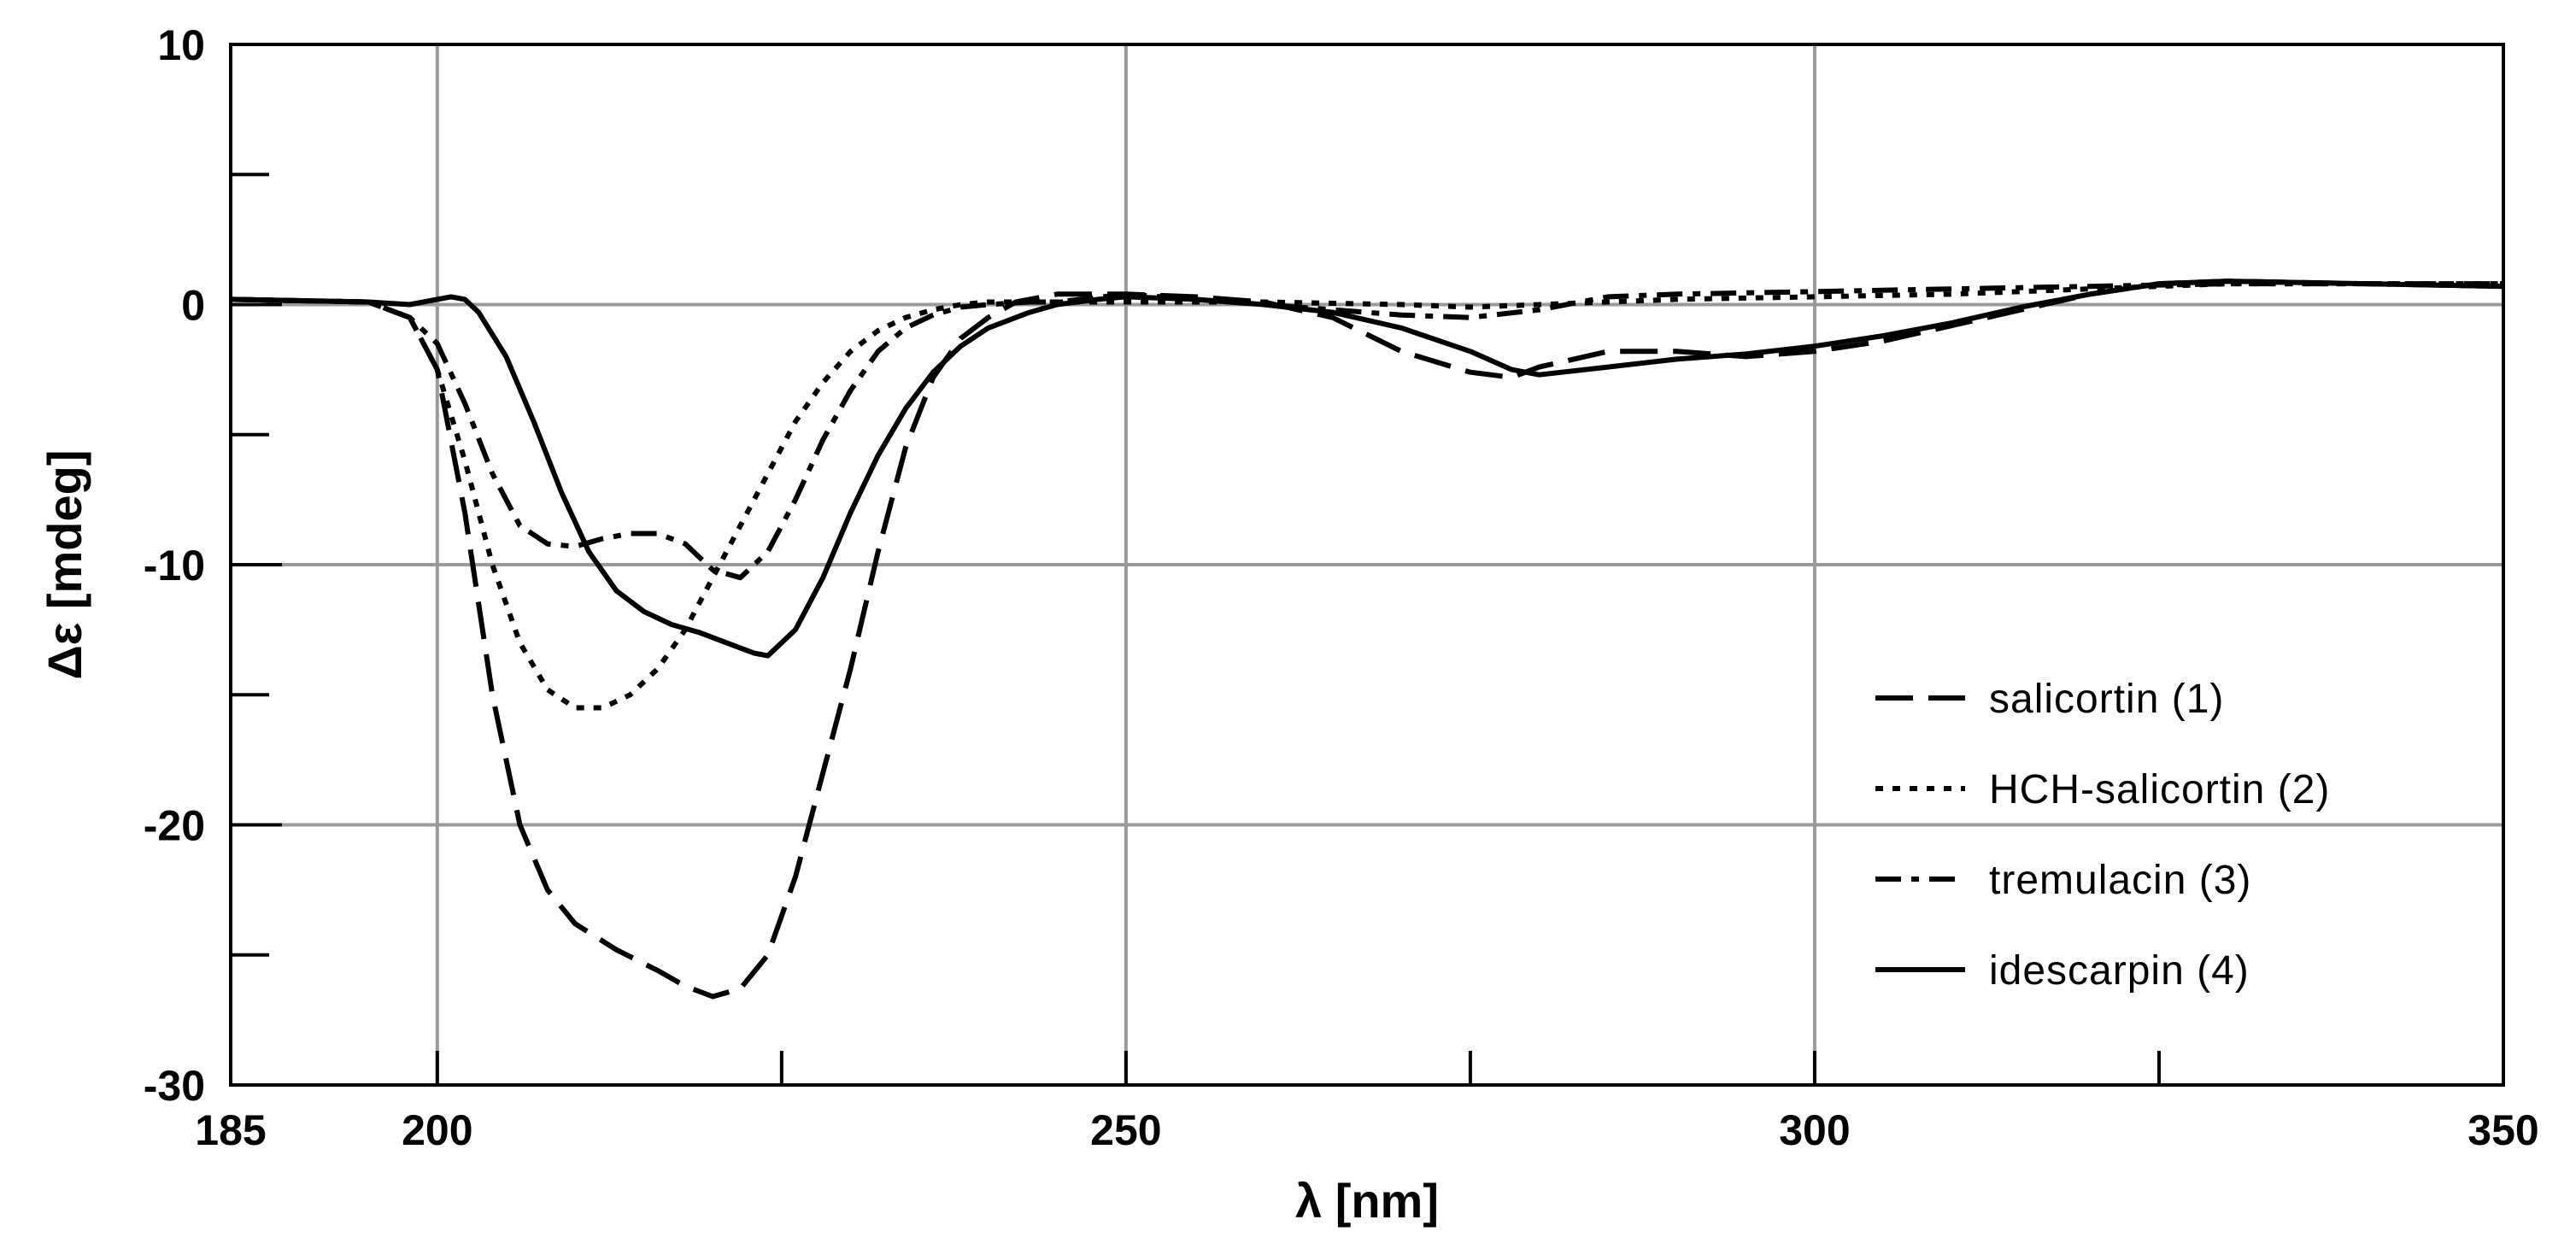  Describe the element at coordinates (230, 1130) in the screenshot. I see `x-tick-label: 185` at that location.